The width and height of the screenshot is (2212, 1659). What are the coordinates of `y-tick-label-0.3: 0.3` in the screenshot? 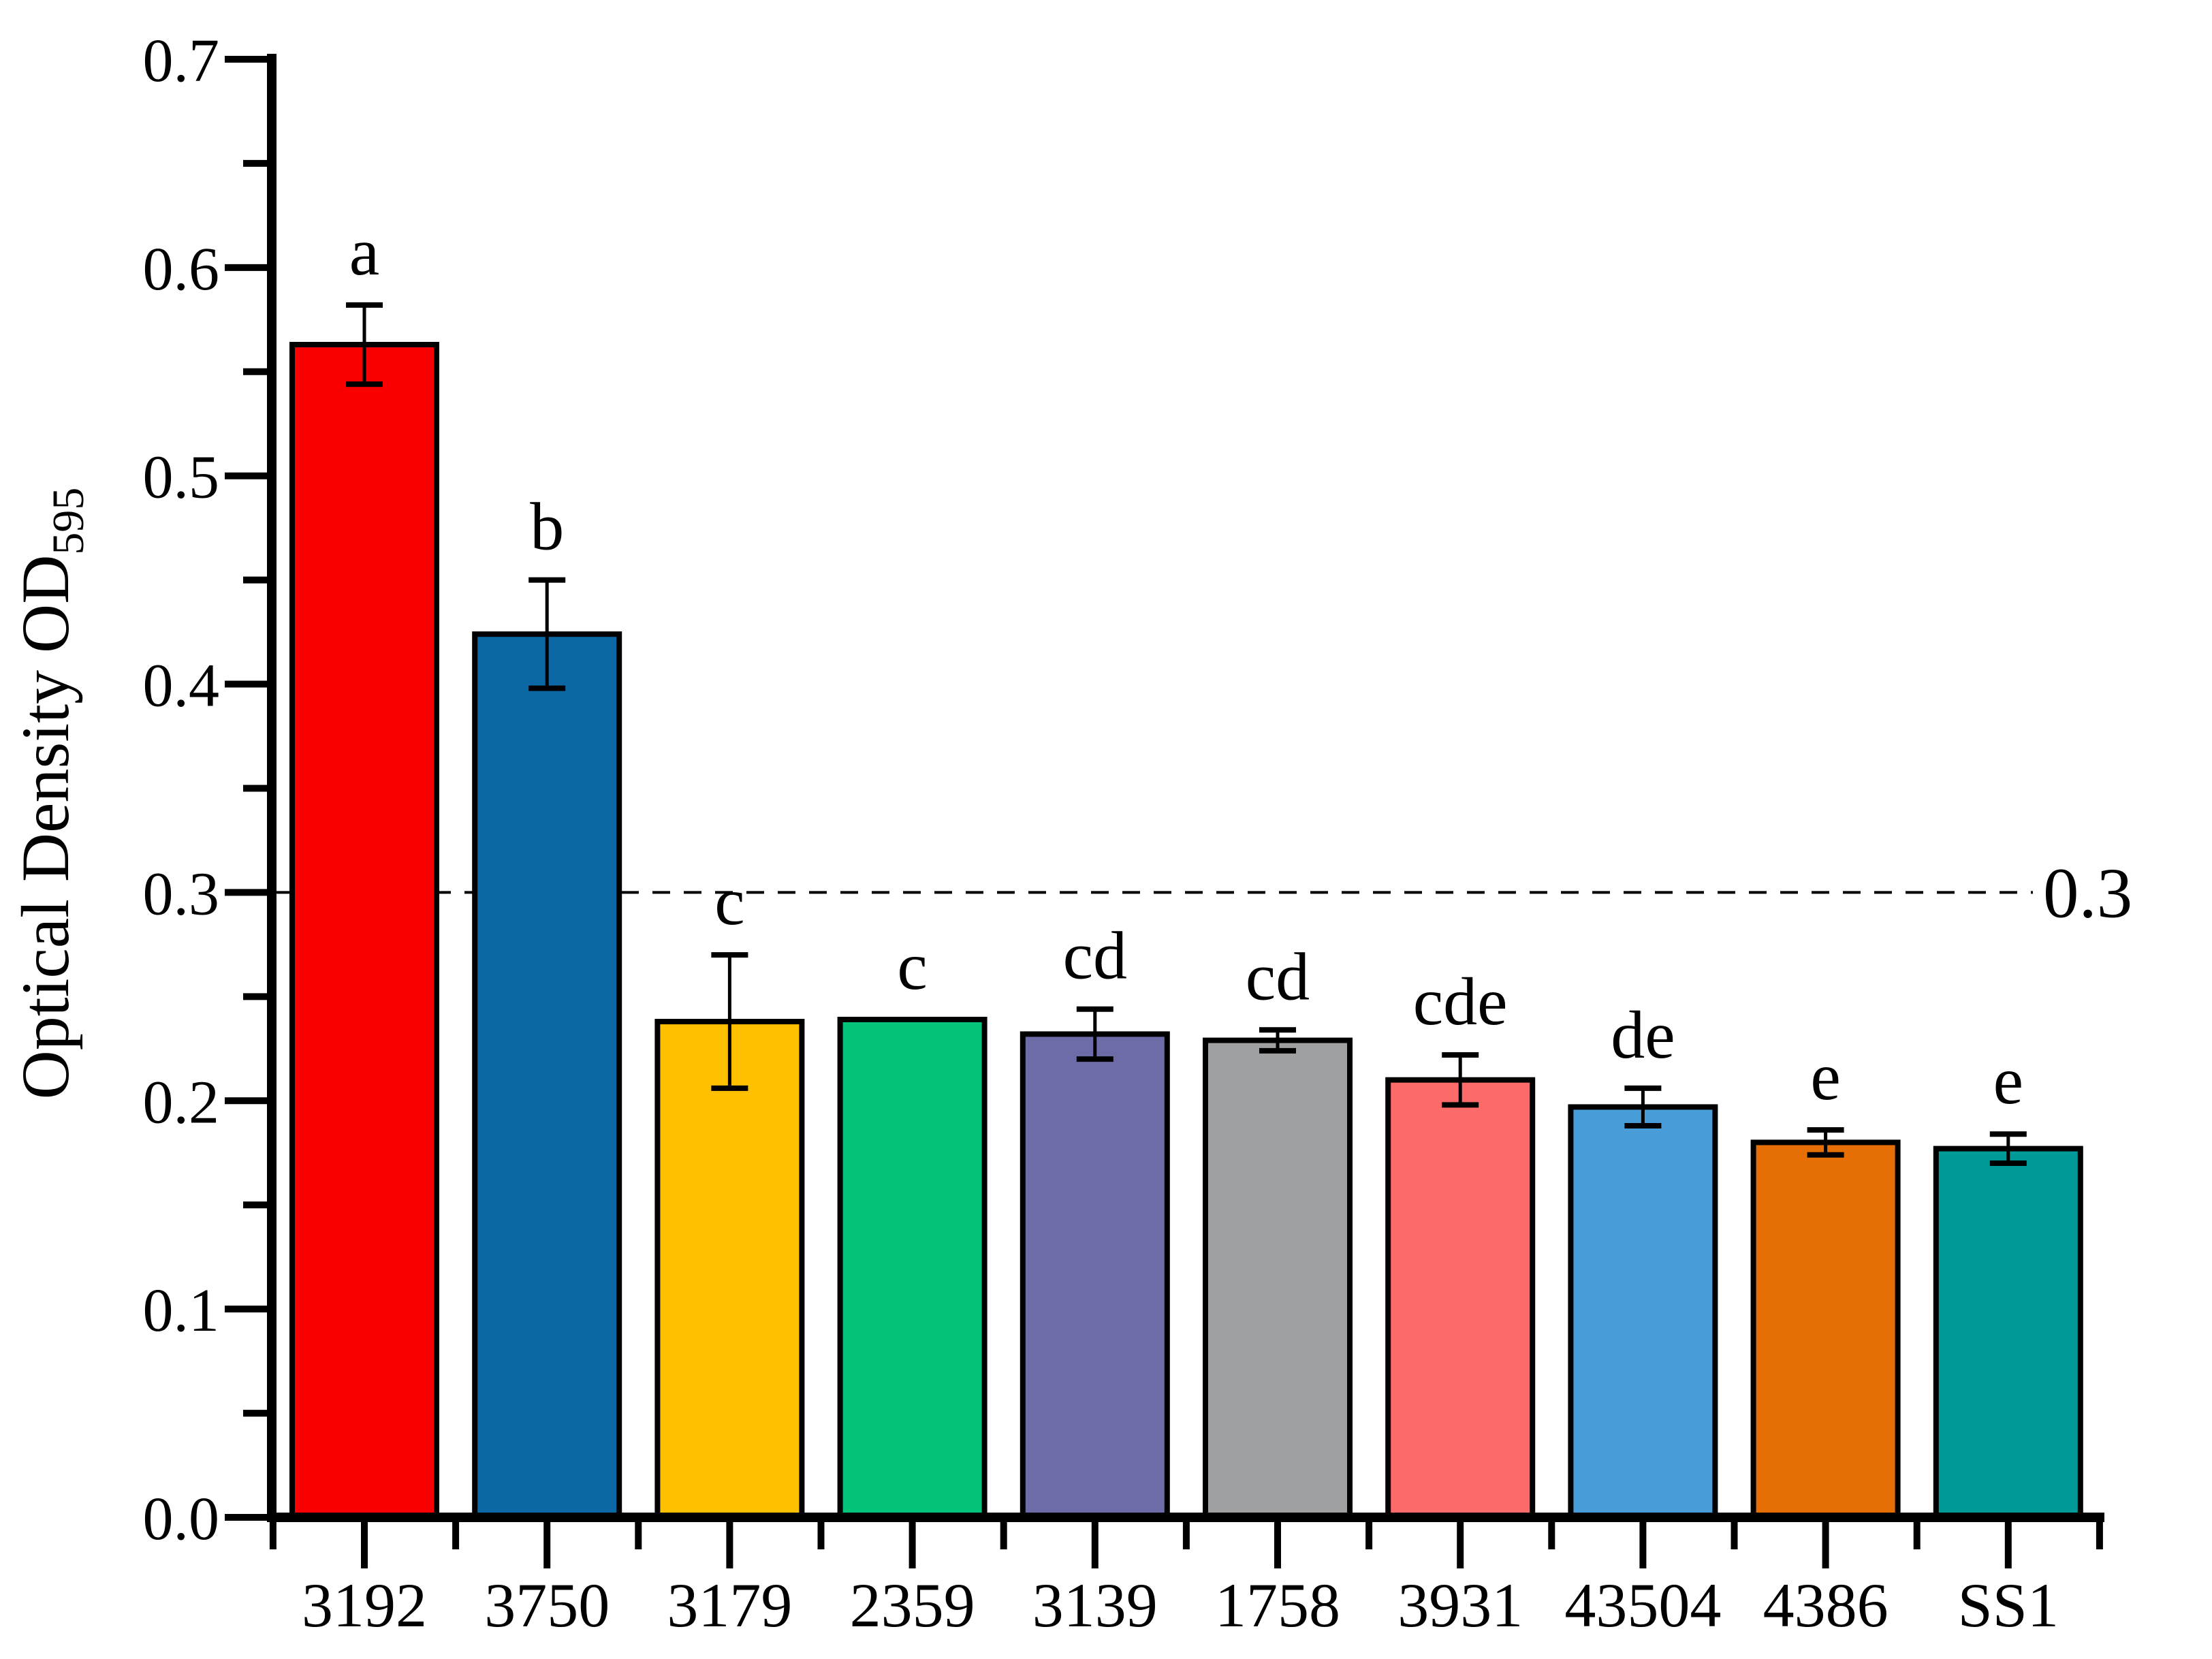 It's located at (181, 894).